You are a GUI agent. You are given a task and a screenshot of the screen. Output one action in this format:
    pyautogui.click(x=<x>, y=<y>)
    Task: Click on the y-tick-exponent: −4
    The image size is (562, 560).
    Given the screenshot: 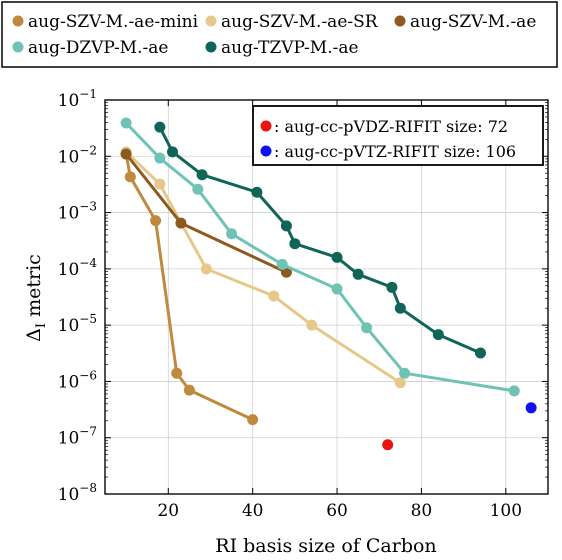 What is the action you would take?
    pyautogui.click(x=88, y=263)
    